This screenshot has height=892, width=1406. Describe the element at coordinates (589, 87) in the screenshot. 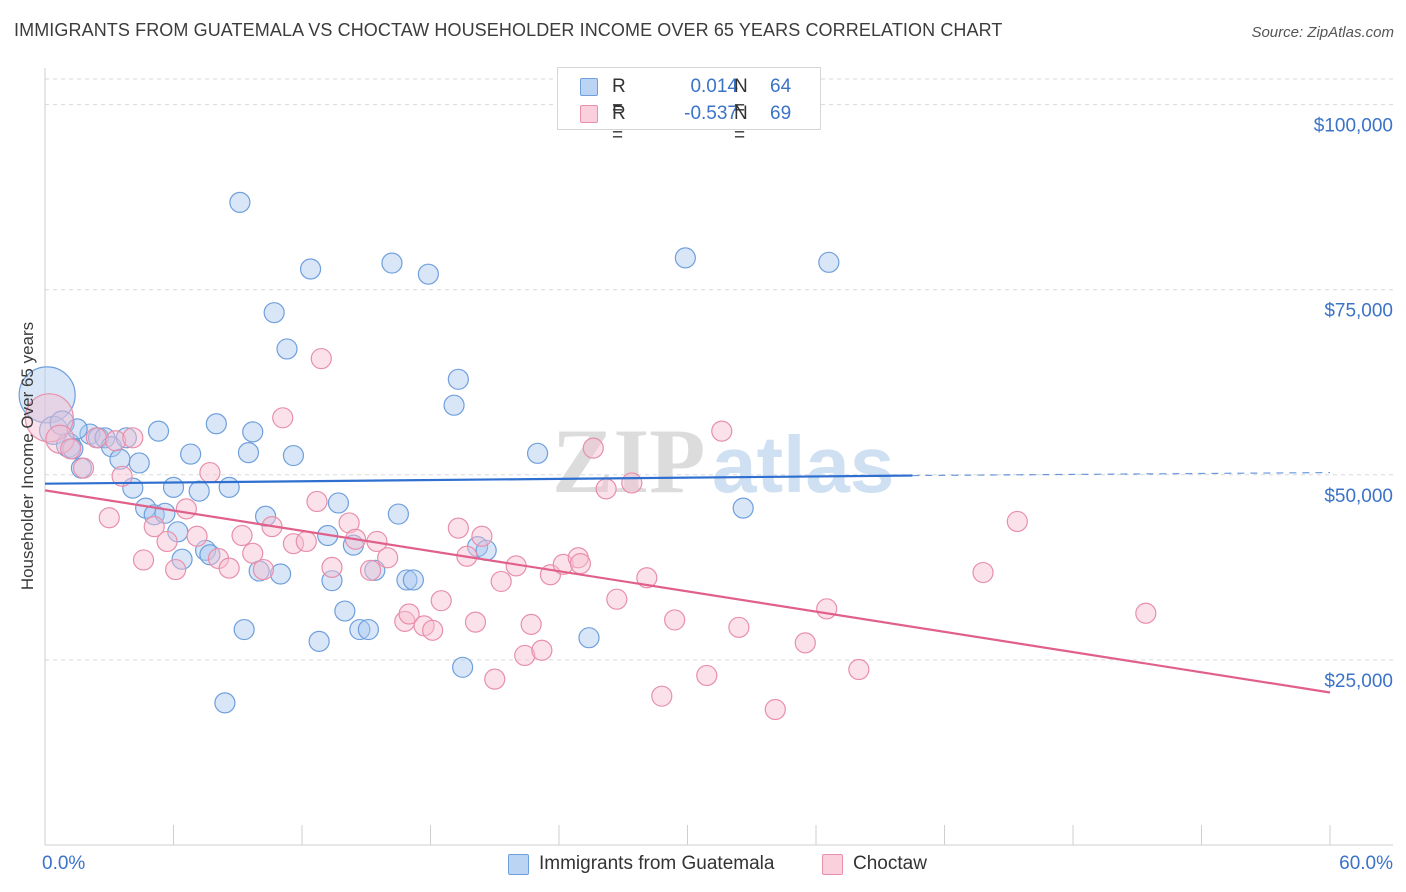

I see `legend-swatch-blue` at that location.